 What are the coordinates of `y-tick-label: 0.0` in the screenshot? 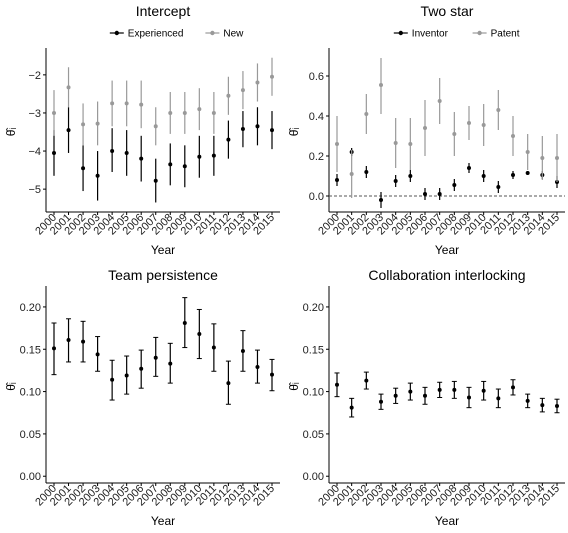 It's located at (316, 197).